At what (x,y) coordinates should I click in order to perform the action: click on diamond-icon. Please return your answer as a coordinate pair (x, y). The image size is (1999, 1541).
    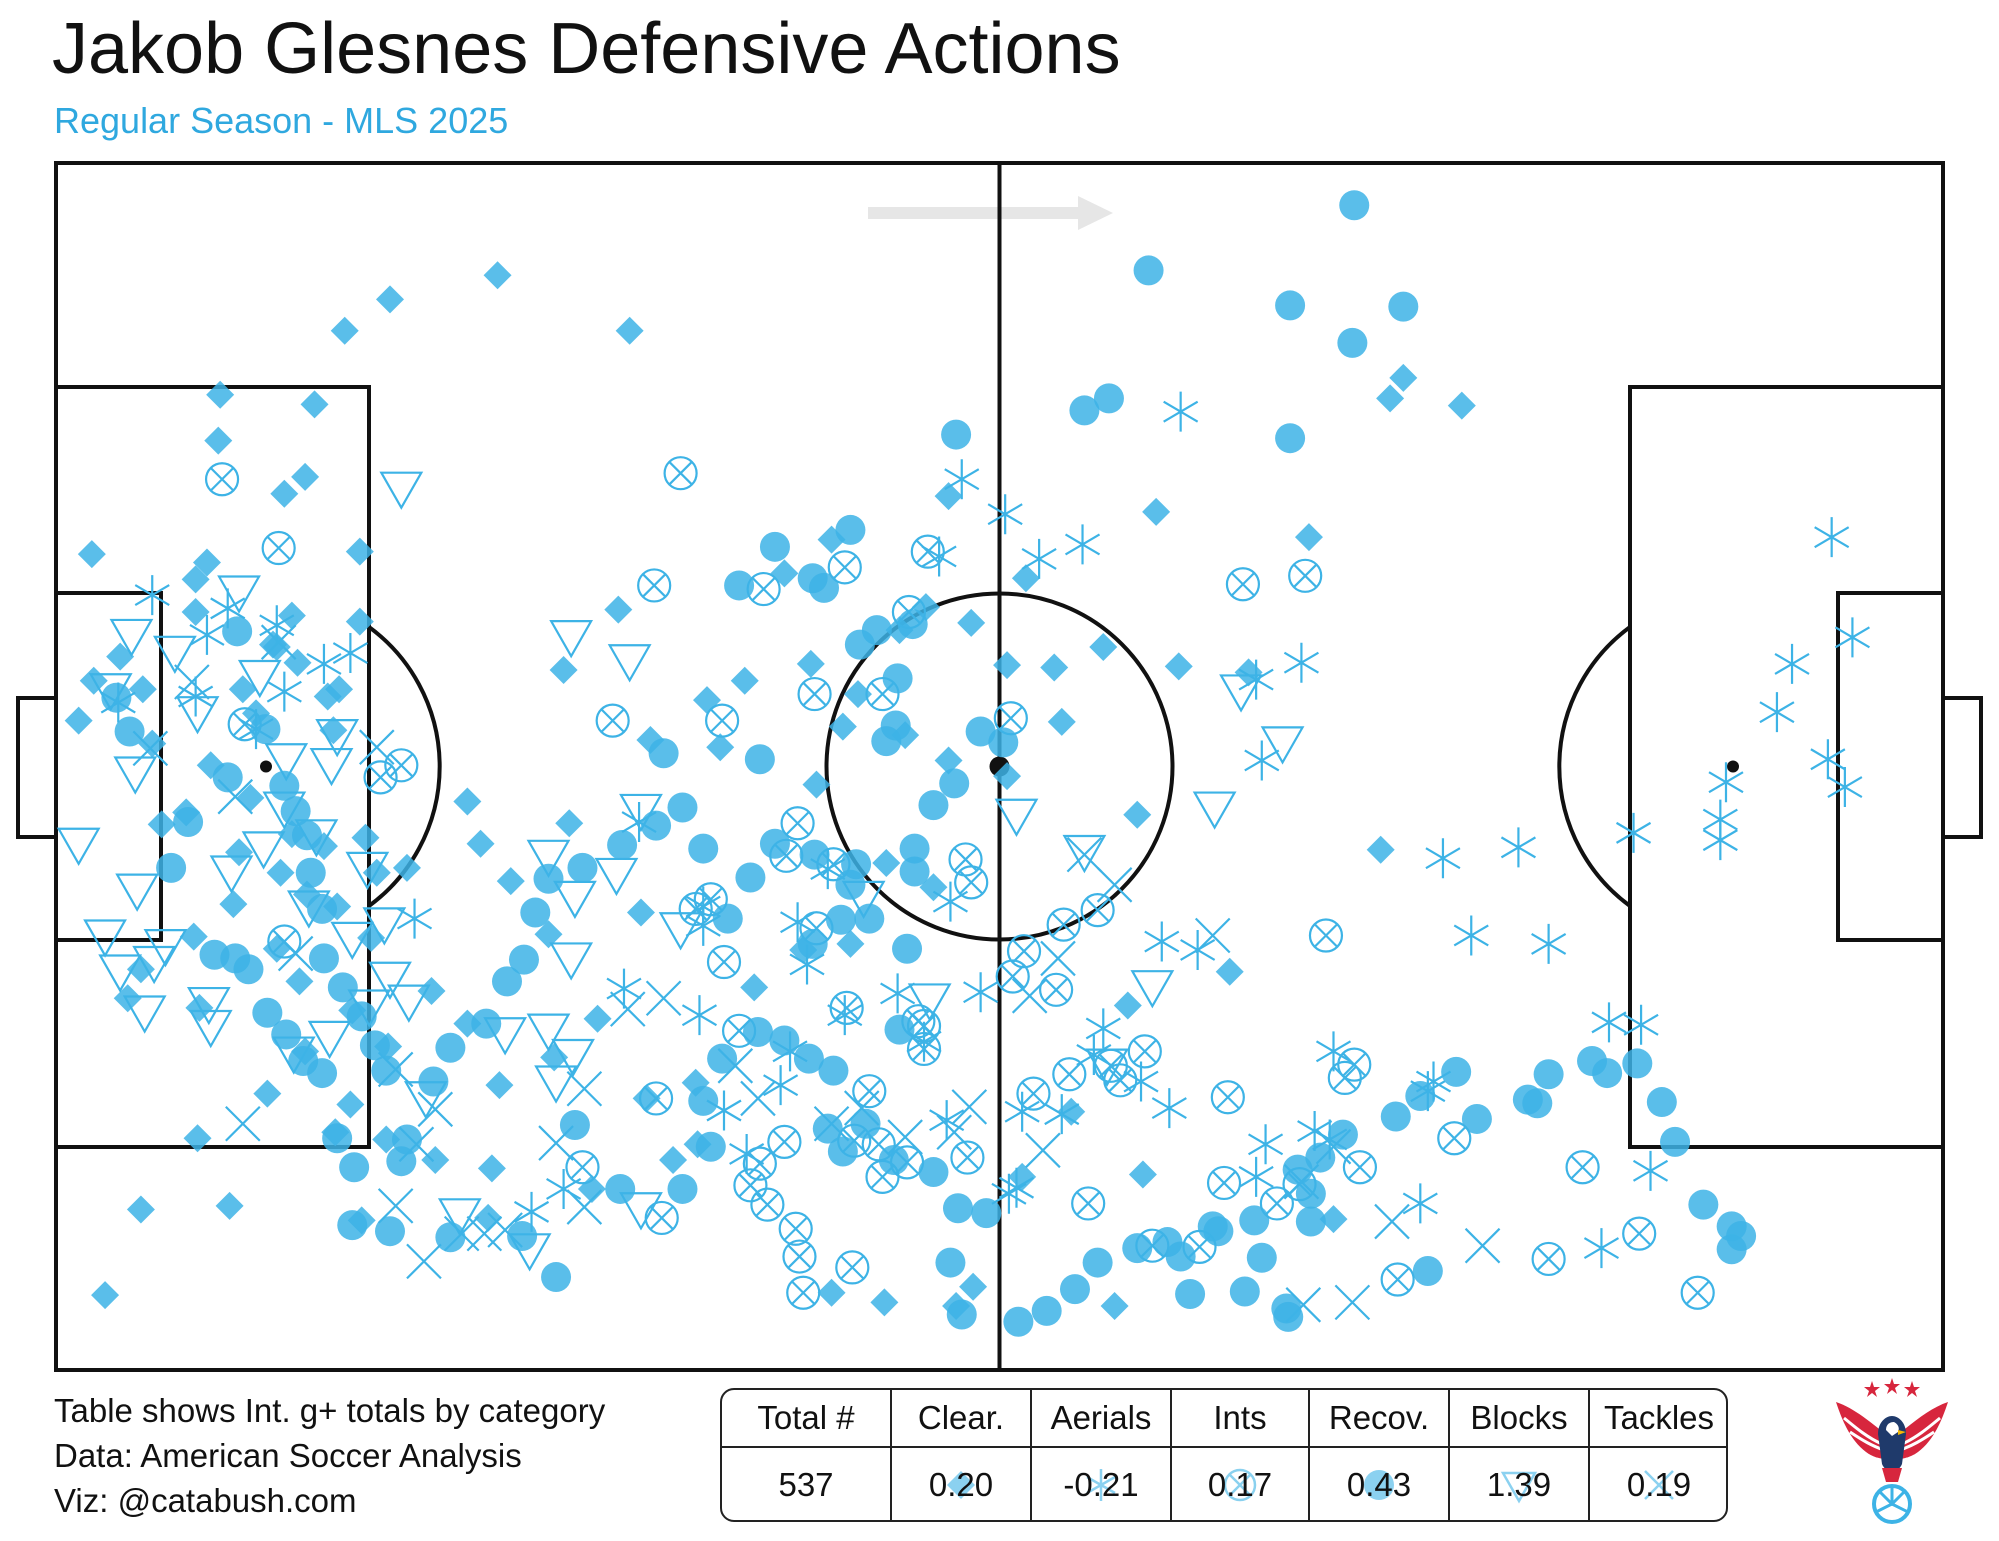
    Looking at the image, I should click on (961, 1485).